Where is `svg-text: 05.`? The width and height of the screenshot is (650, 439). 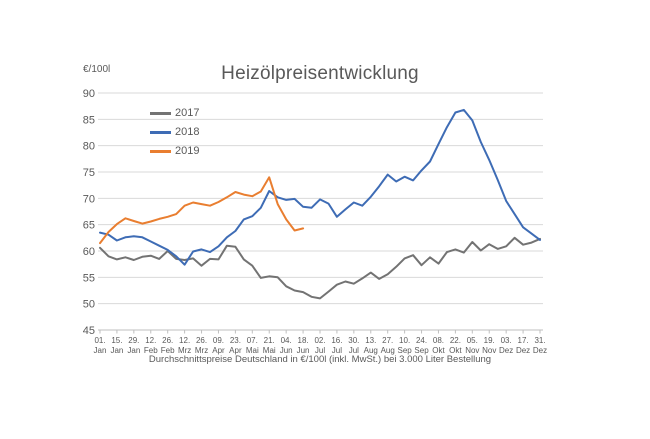 svg-text: 05. is located at coordinates (472, 340).